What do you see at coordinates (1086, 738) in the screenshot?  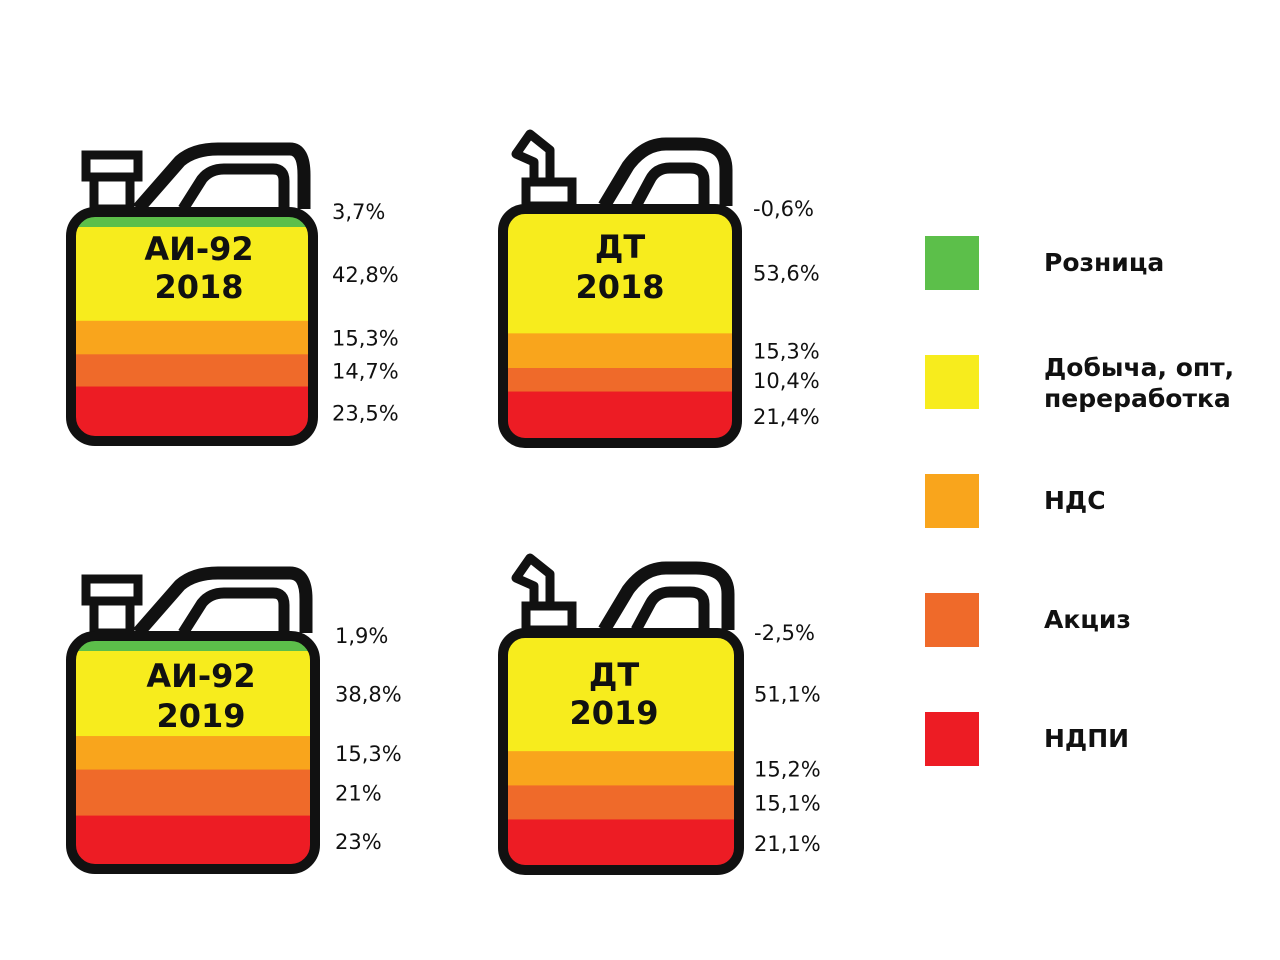 I see `legend-label-ndpi: НДПИ` at bounding box center [1086, 738].